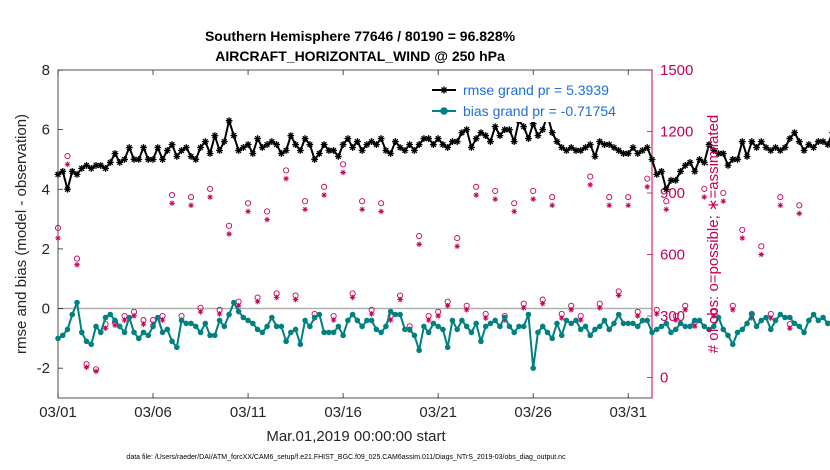  What do you see at coordinates (676, 70) in the screenshot?
I see `y-right-tick-label: 1500` at bounding box center [676, 70].